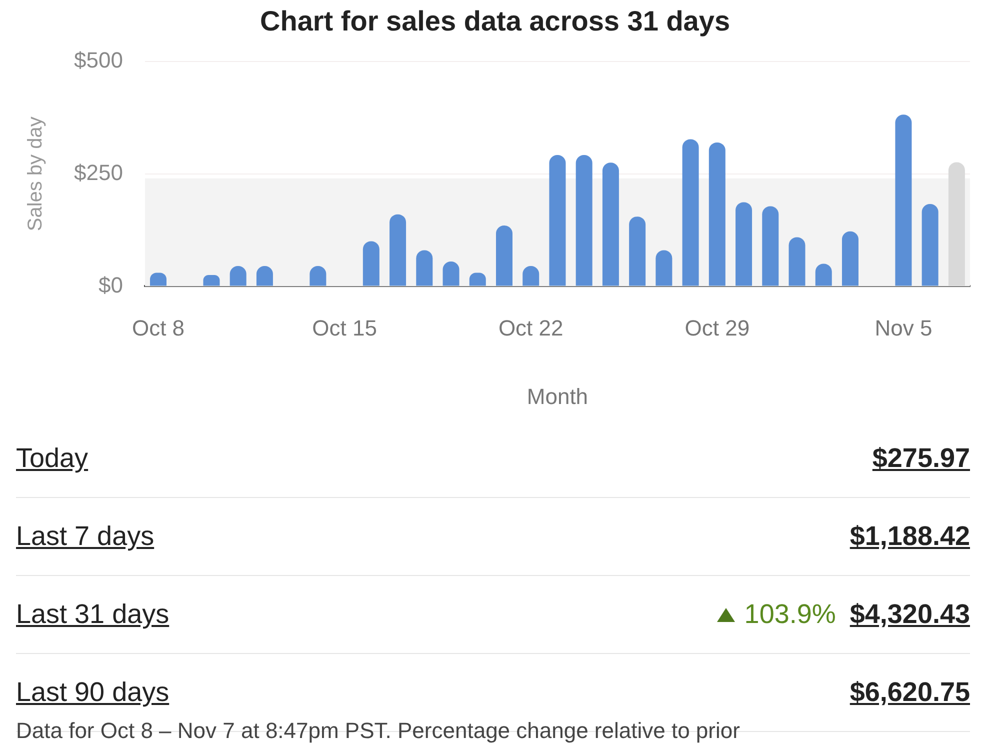  What do you see at coordinates (910, 536) in the screenshot?
I see `text: $1,188.42` at bounding box center [910, 536].